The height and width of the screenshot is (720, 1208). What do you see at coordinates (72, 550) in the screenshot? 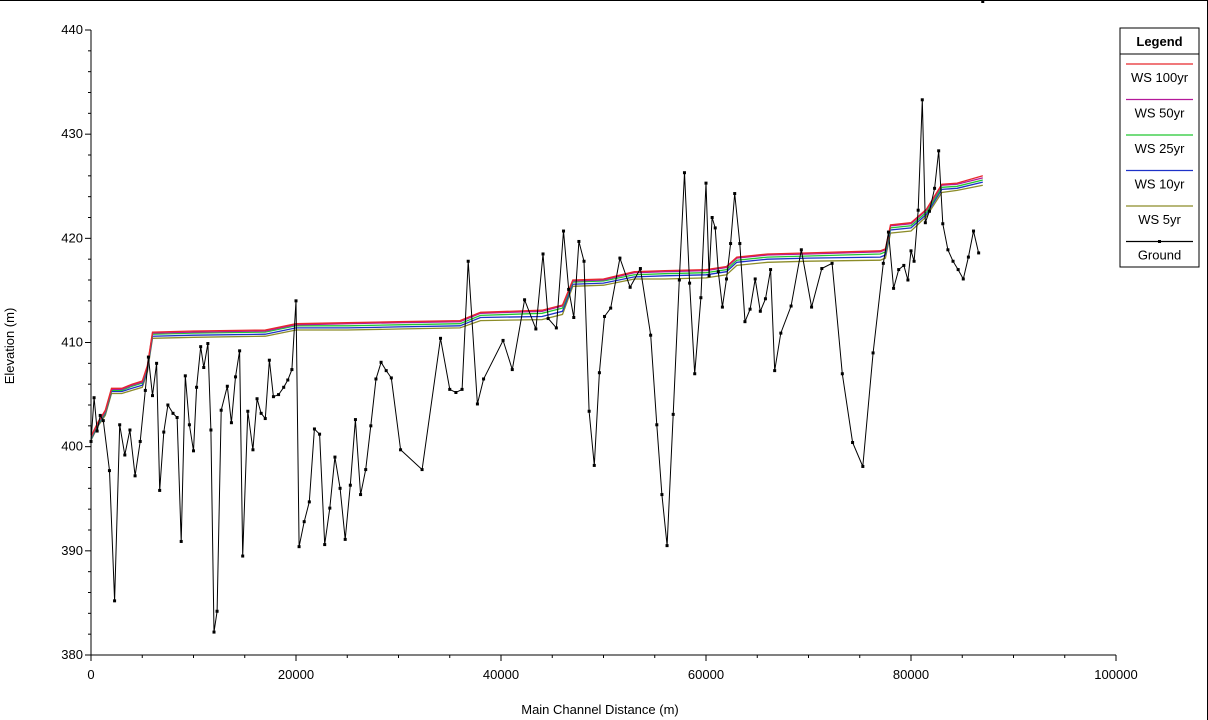
I see `y-tick-label: 390` at bounding box center [72, 550].